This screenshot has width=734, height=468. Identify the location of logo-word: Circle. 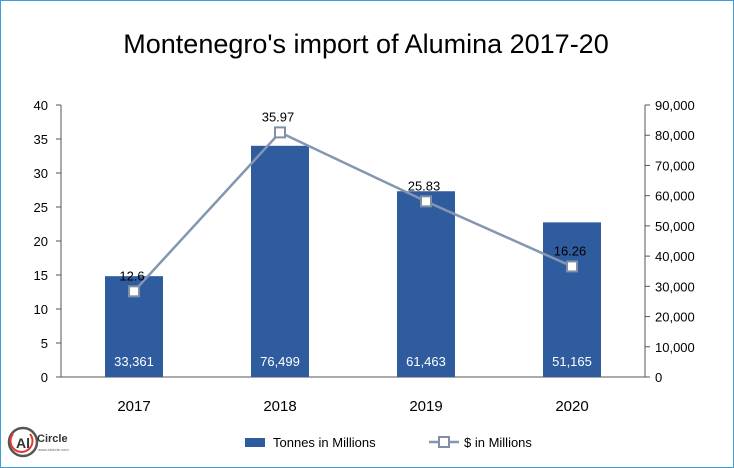
(52, 439).